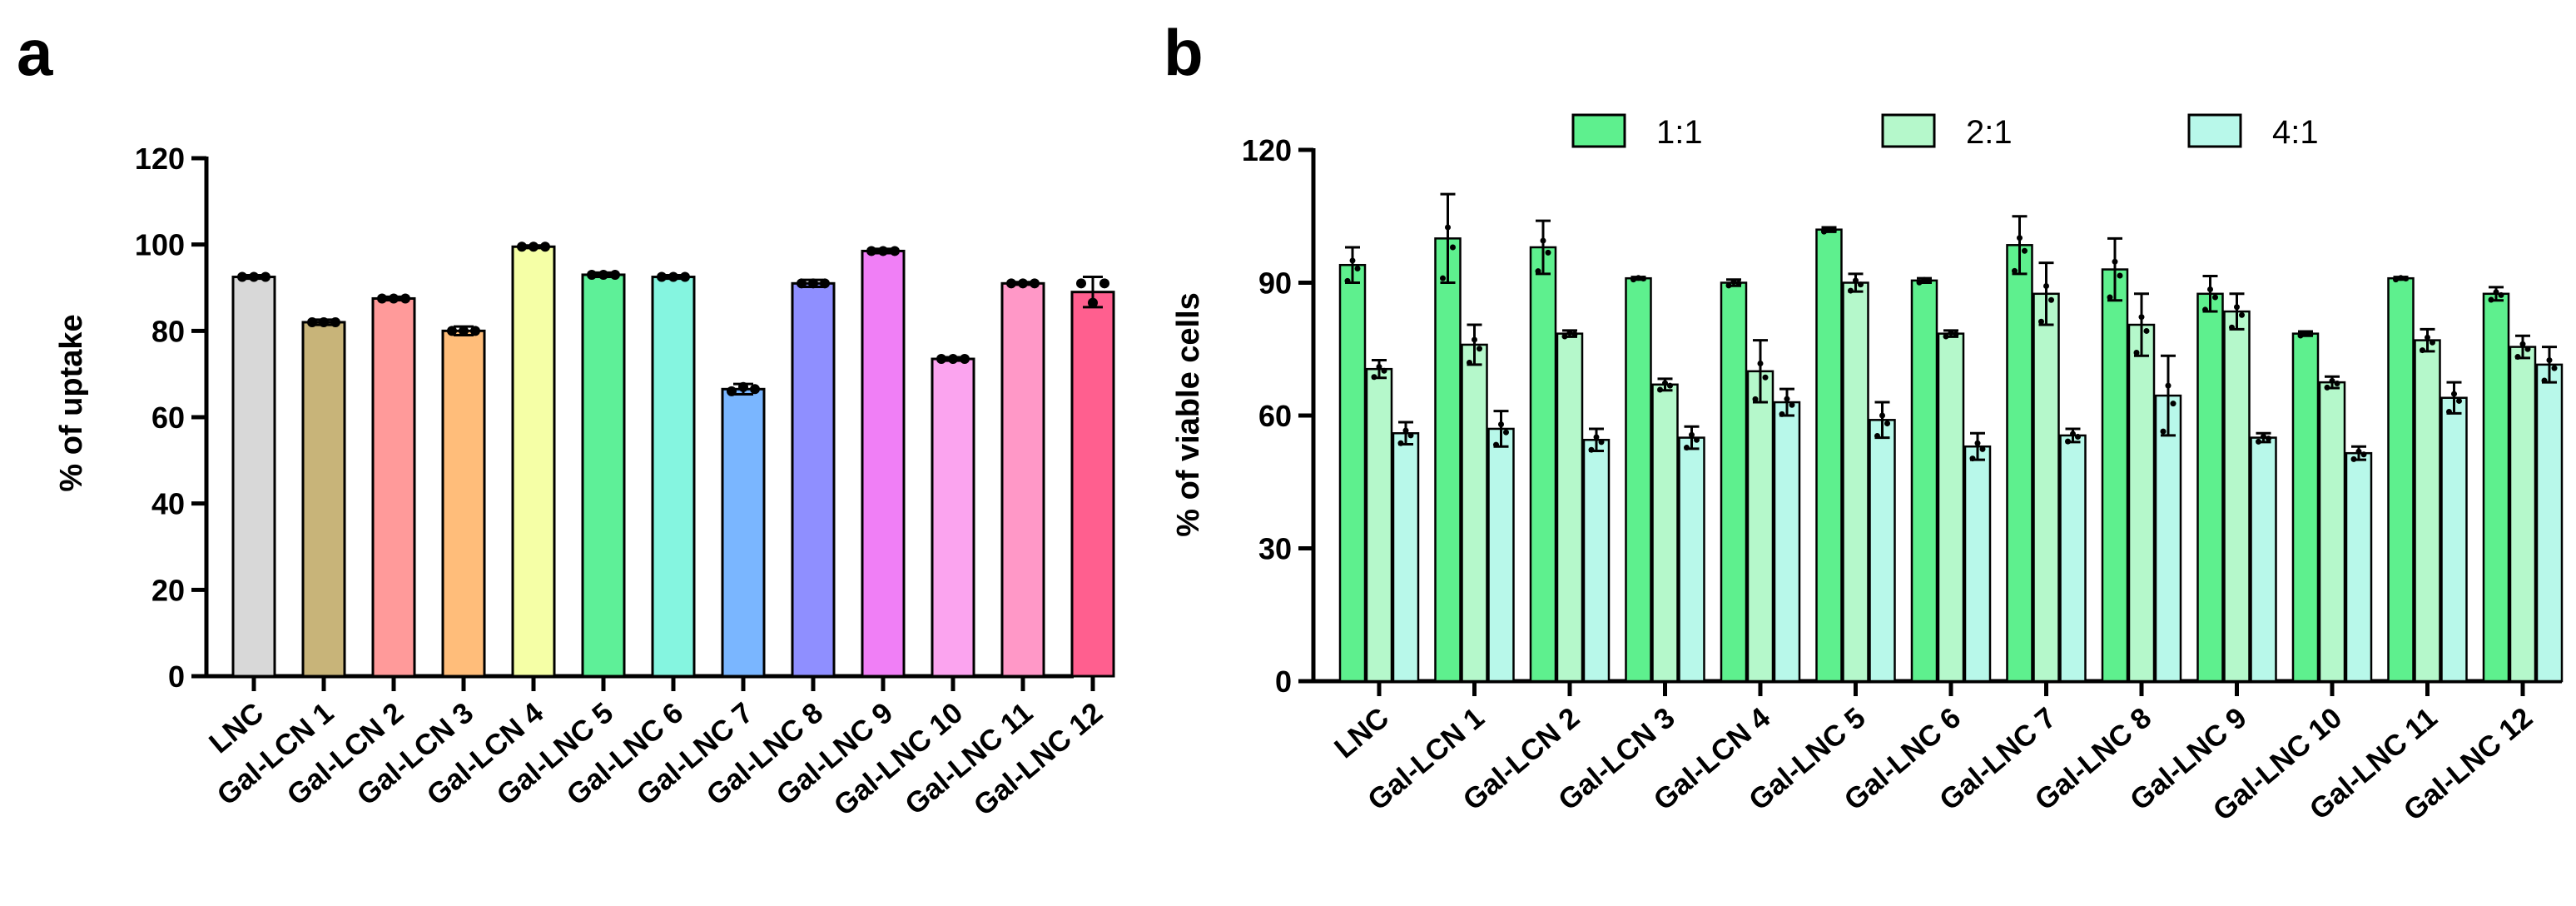  Describe the element at coordinates (1379, 525) in the screenshot. I see `bar-2-1-lnc` at that location.